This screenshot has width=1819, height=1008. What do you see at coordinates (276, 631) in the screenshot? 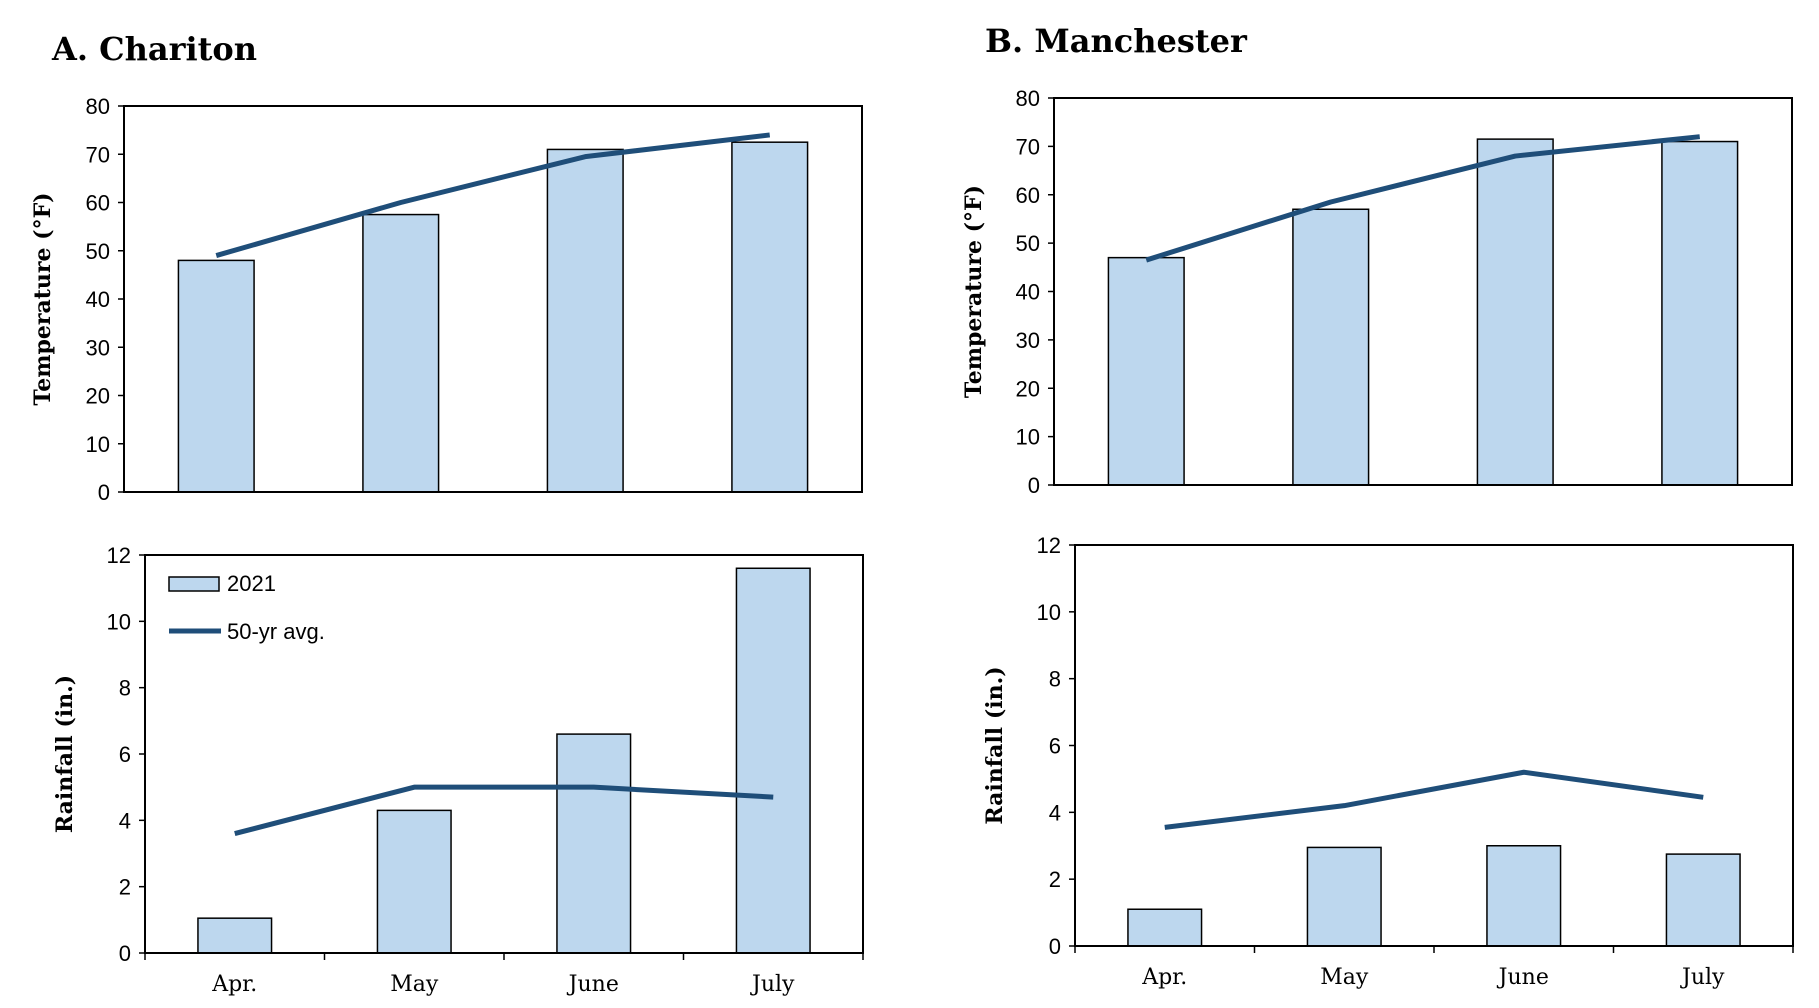
I see `legend-label-50yr: 50-yr avg.` at bounding box center [276, 631].